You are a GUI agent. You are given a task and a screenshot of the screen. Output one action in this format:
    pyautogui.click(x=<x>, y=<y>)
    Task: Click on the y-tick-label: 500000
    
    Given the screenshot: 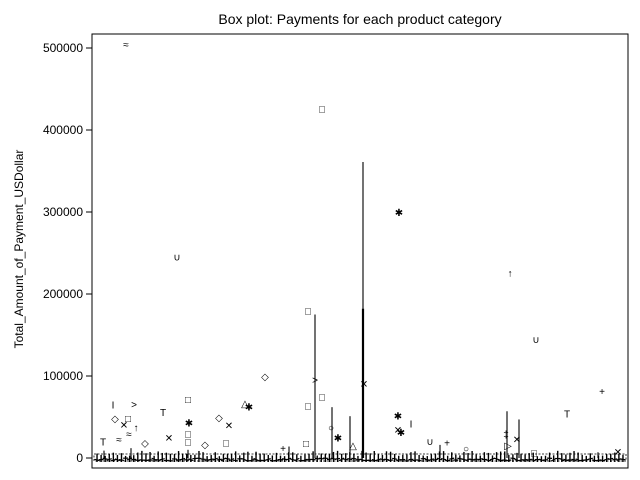 What is the action you would take?
    pyautogui.click(x=63, y=48)
    